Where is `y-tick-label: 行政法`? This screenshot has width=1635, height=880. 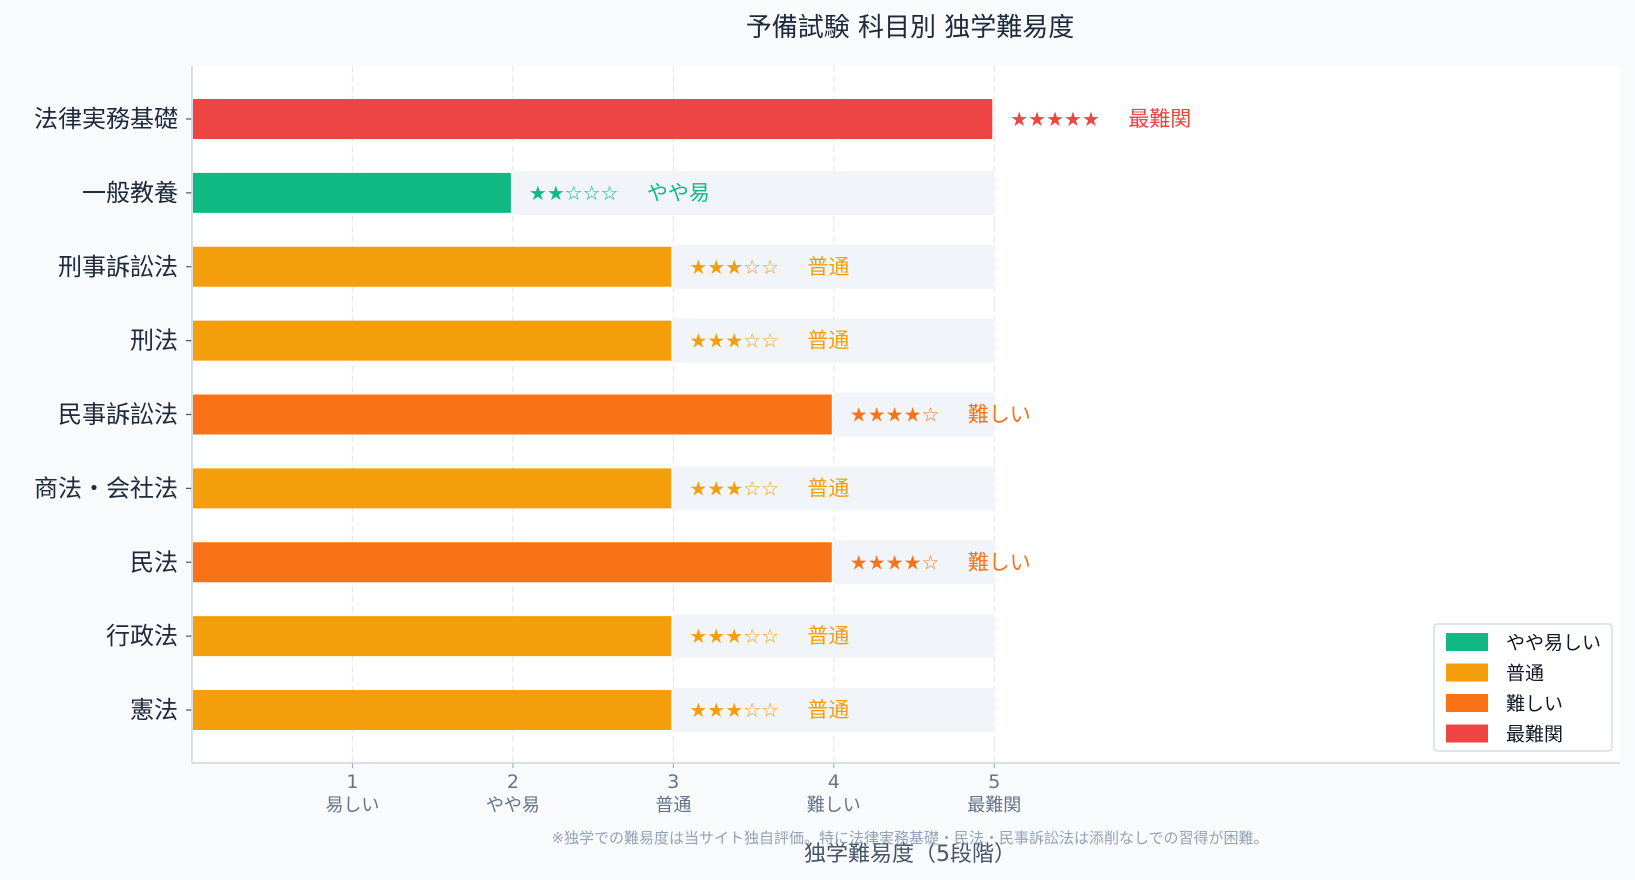 y-tick-label: 行政法 is located at coordinates (142, 636).